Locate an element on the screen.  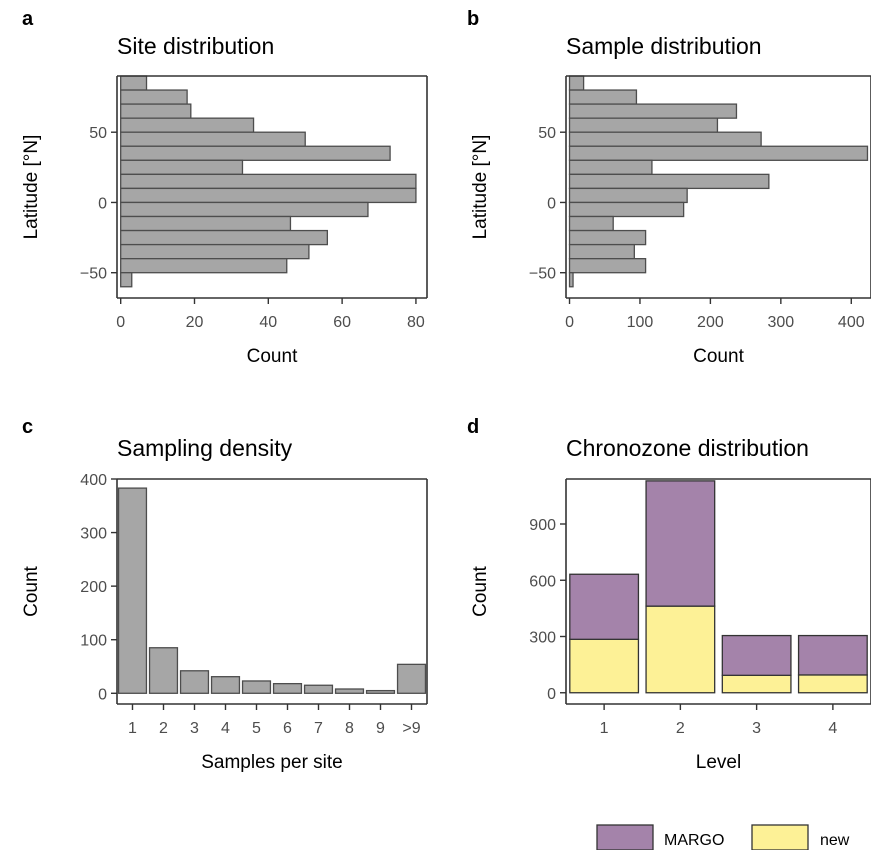
y-tick-label: 900 is located at coordinates (542, 525).